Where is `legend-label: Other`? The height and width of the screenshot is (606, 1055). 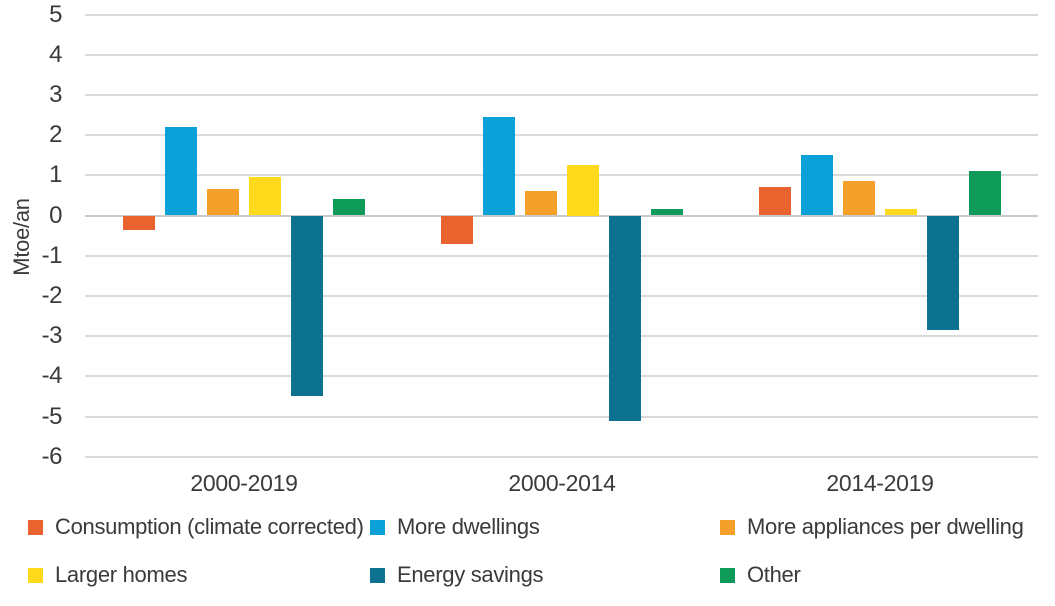
legend-label: Other is located at coordinates (774, 574).